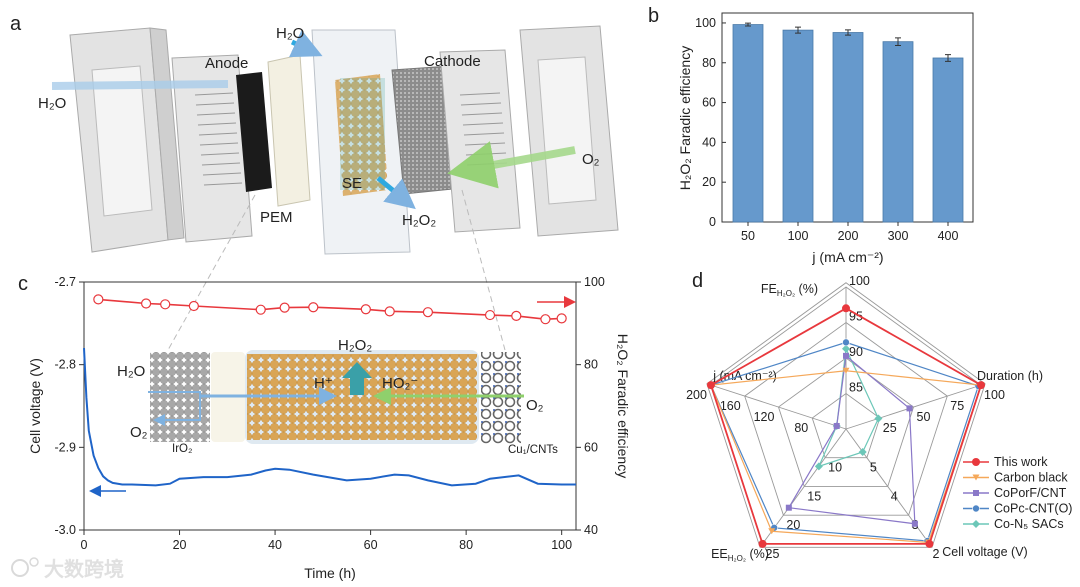  Describe the element at coordinates (561, 545) in the screenshot. I see `chart-c-xtick-label: 100` at that location.